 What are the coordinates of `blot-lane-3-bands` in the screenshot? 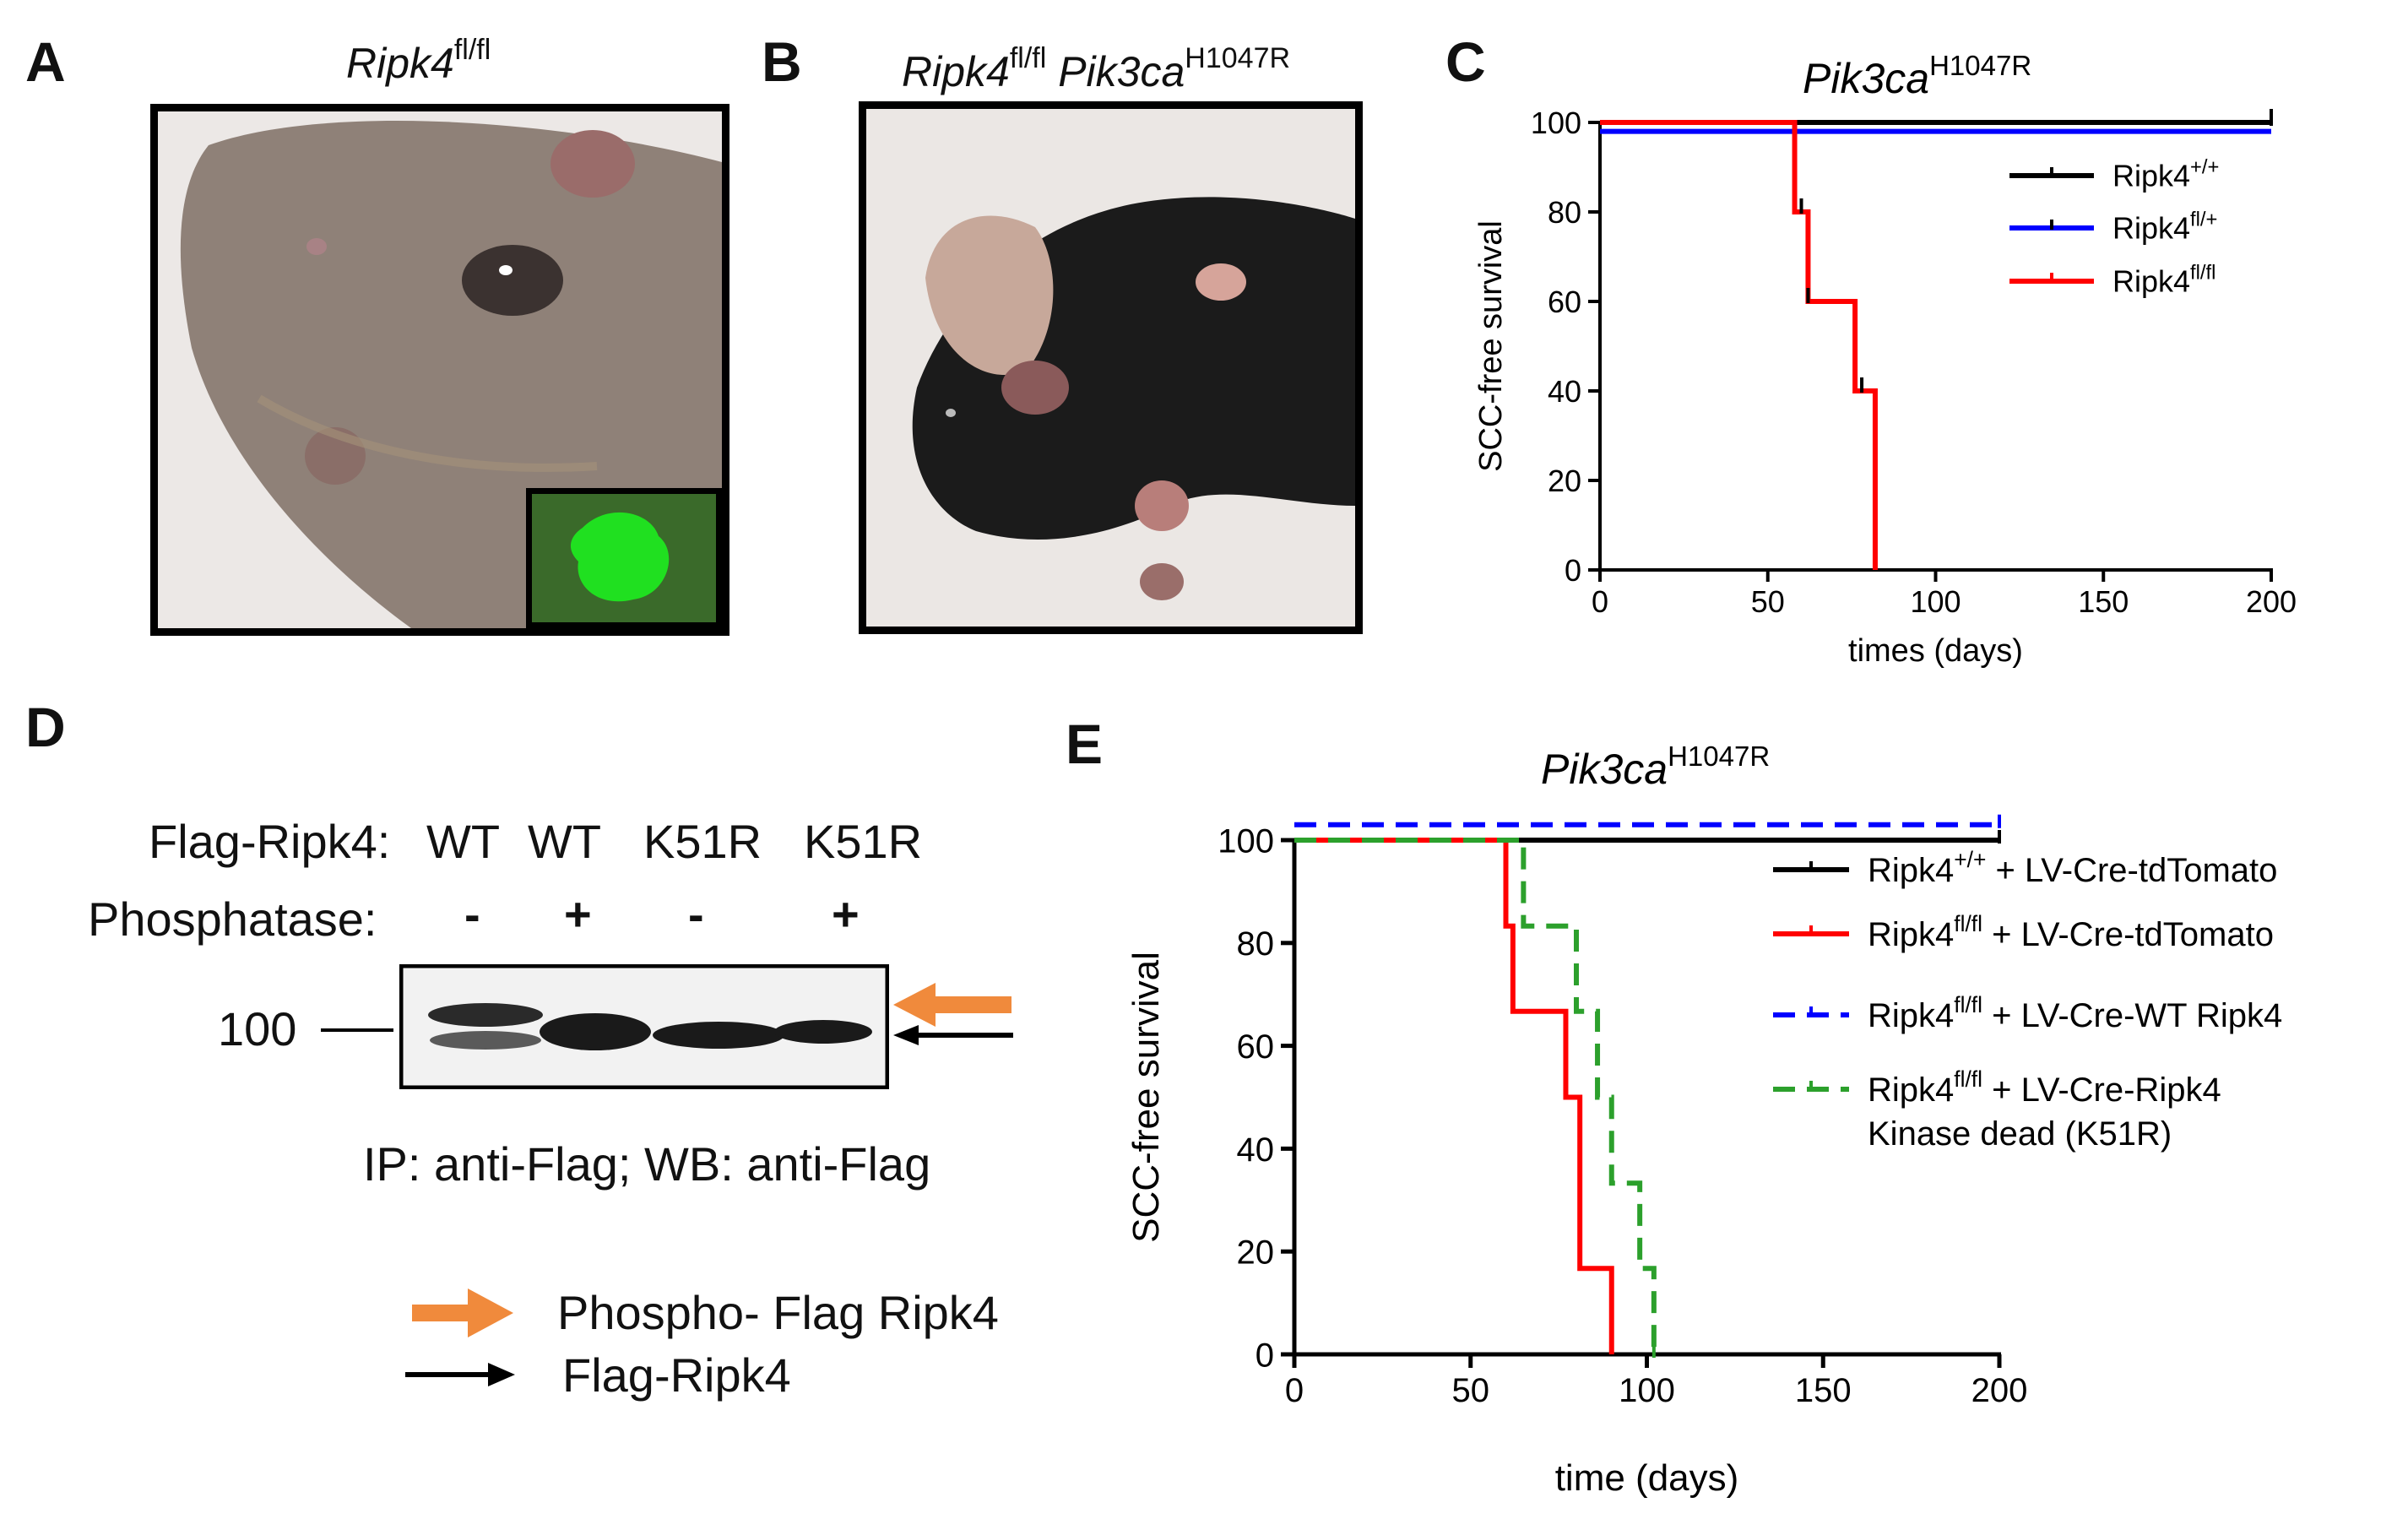 It's located at (719, 1036).